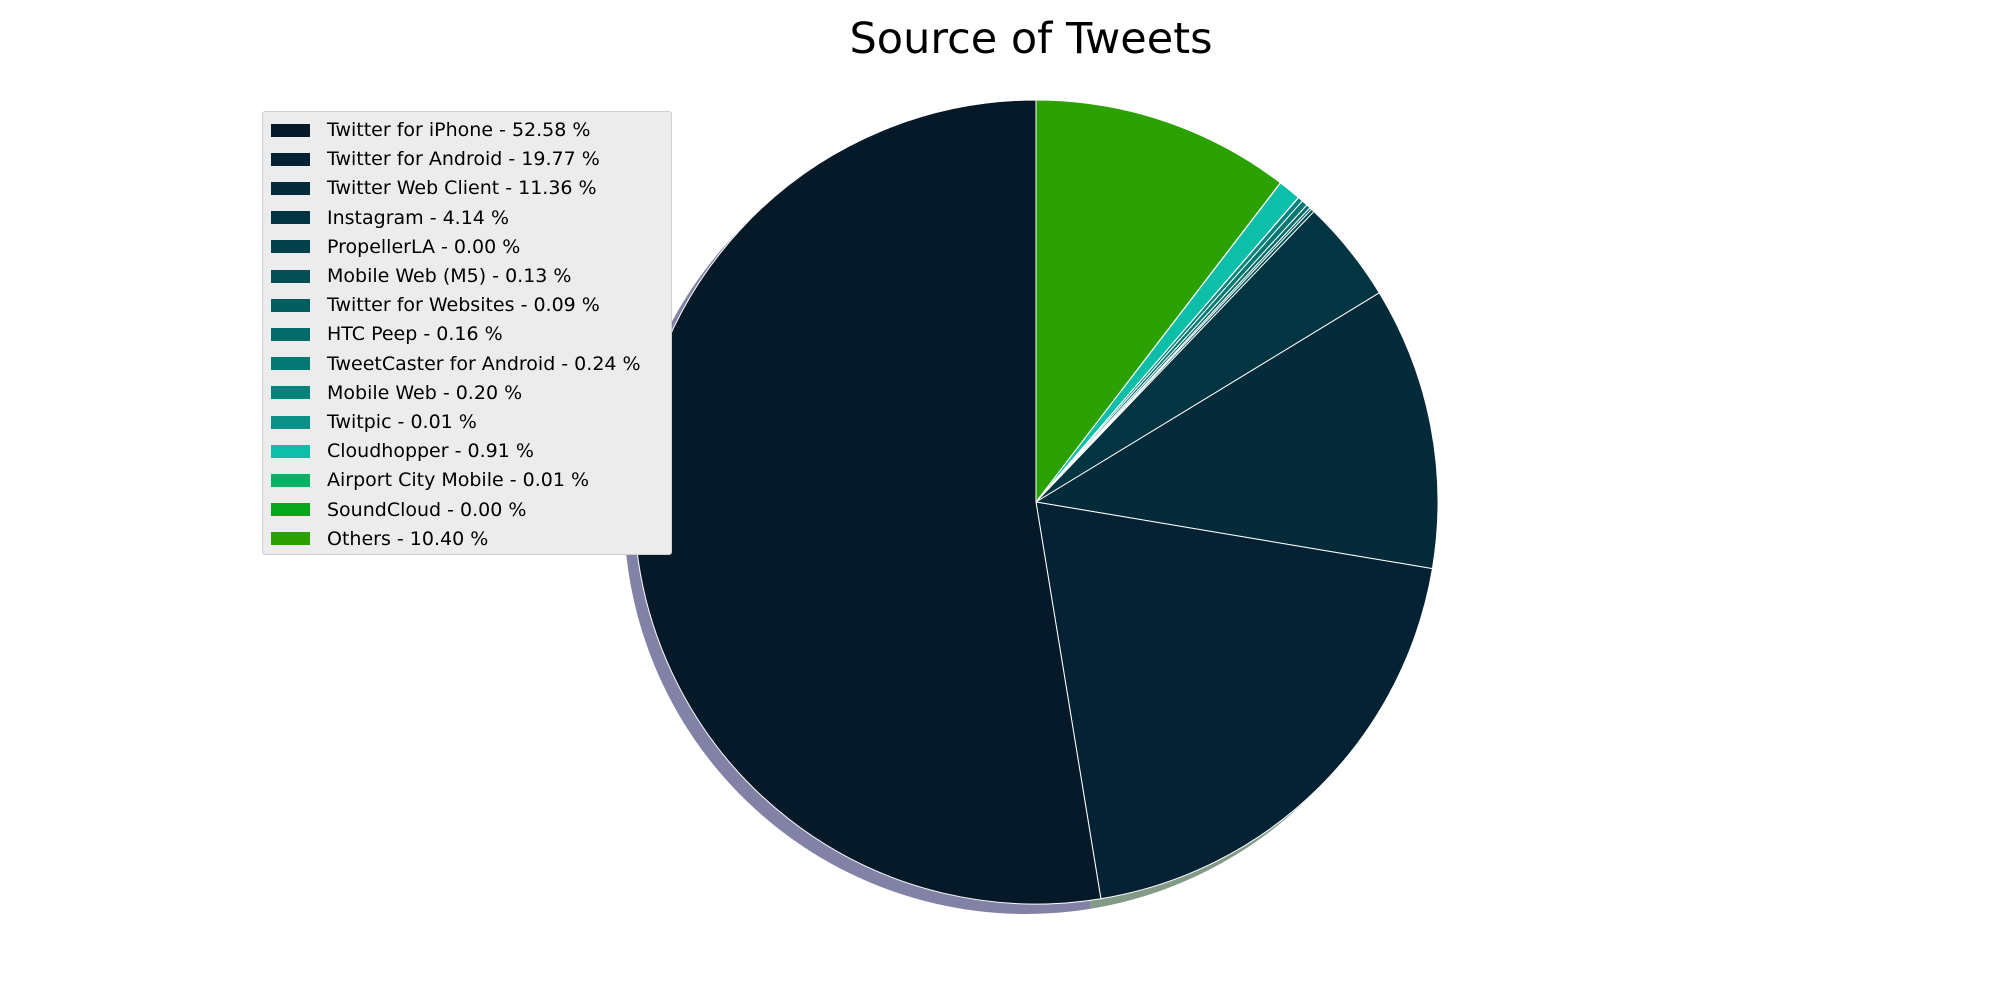 Image resolution: width=2000 pixels, height=1000 pixels. What do you see at coordinates (449, 276) in the screenshot?
I see `legend-label: Mobile Web (M5) - 0.13 %` at bounding box center [449, 276].